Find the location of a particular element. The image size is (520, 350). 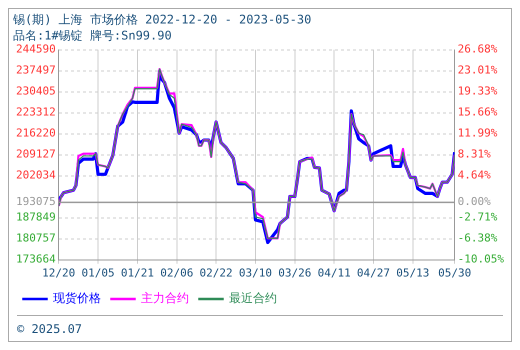

y2-tick-label: 26.68% is located at coordinates (478, 49).